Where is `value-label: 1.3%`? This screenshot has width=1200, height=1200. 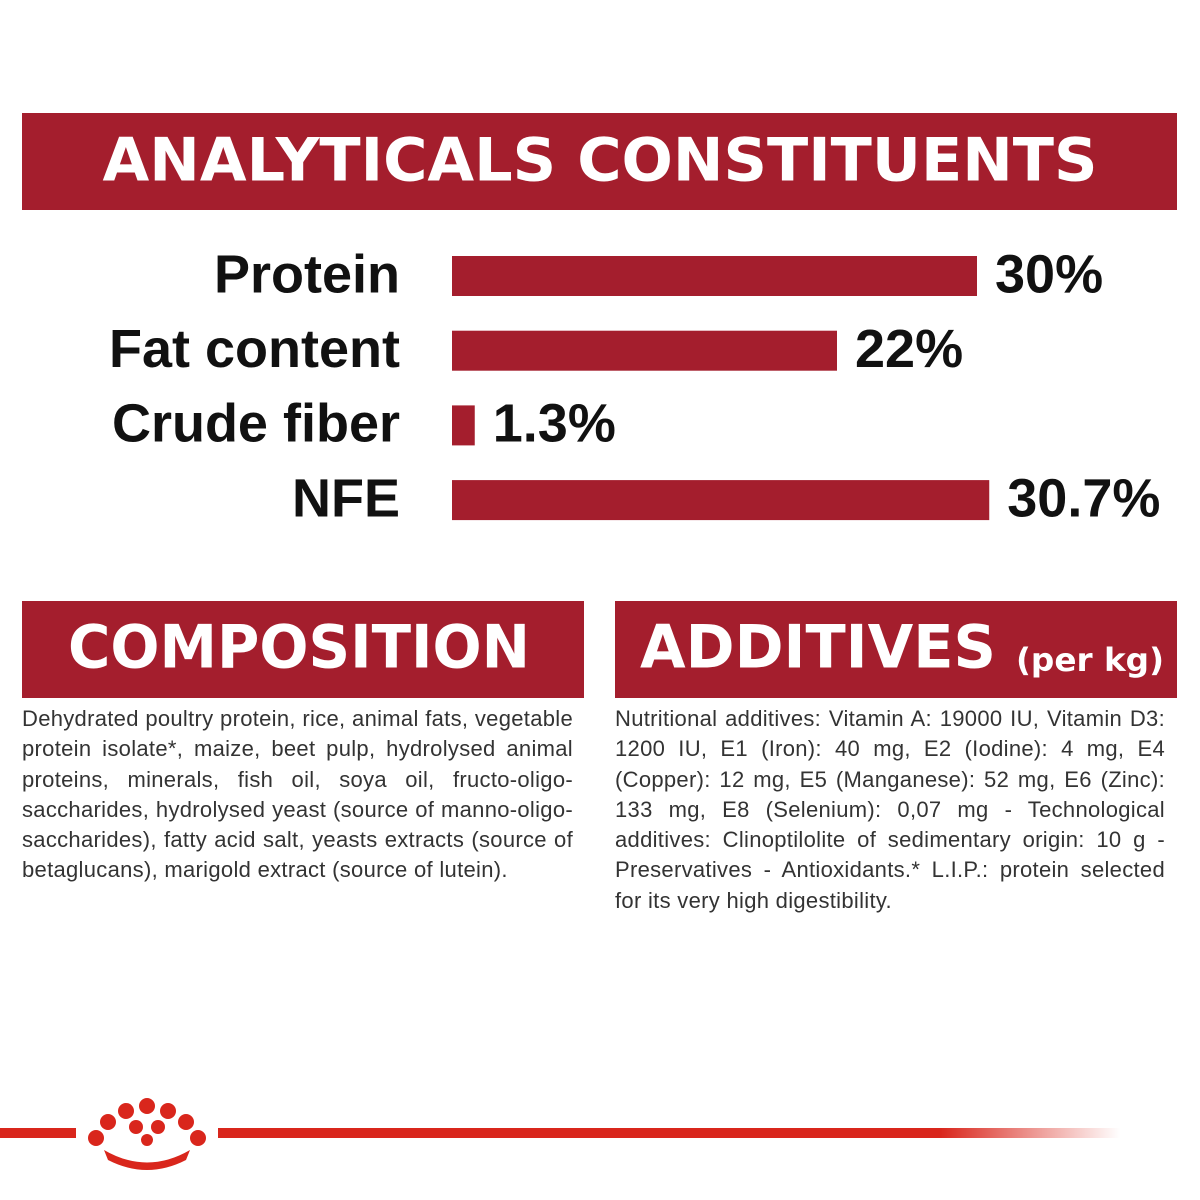
value-label: 1.3% is located at coordinates (554, 424).